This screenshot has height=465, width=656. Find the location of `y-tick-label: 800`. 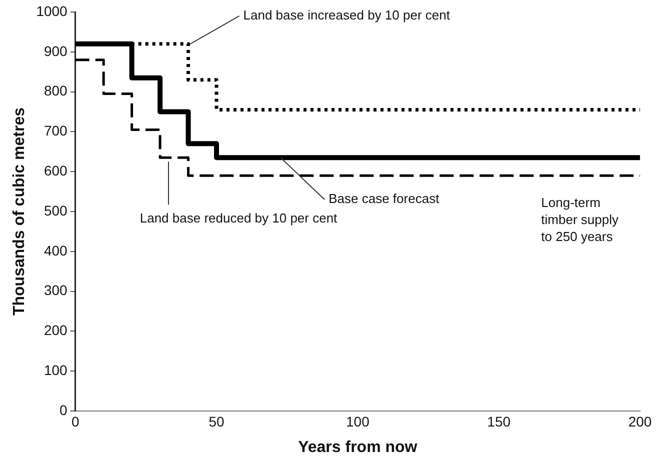

y-tick-label: 800 is located at coordinates (56, 90).